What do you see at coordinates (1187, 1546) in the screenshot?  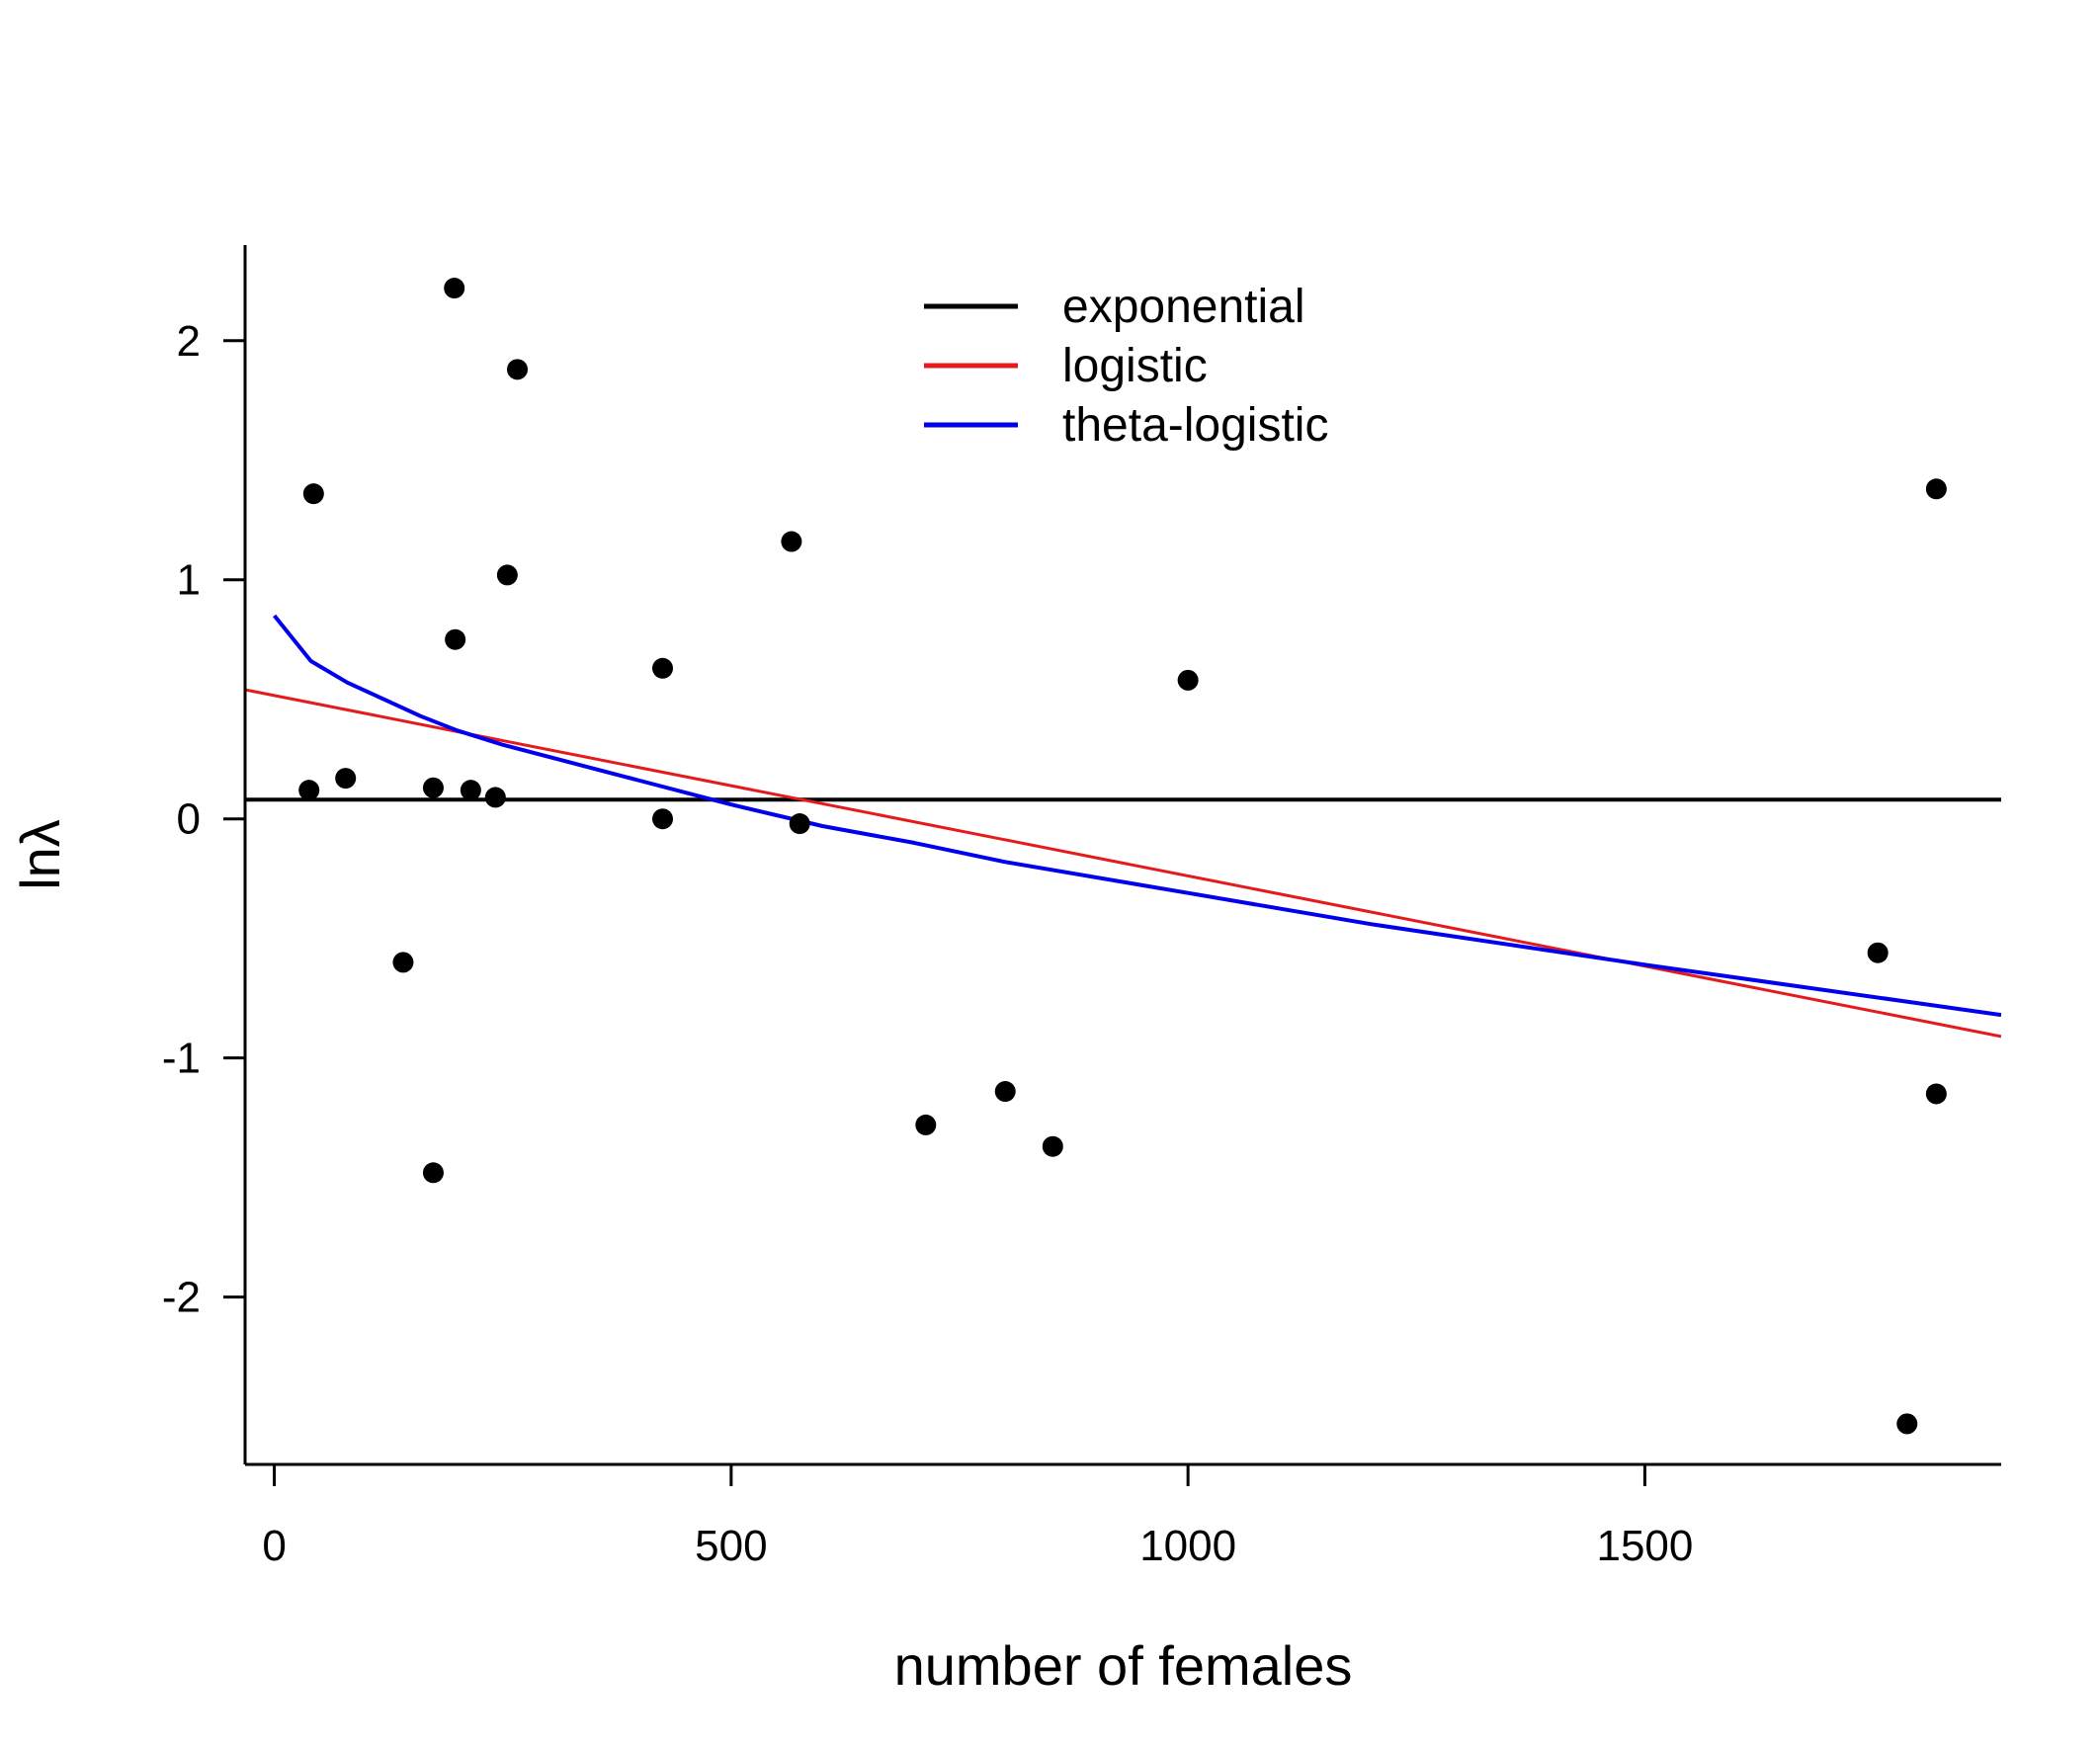 I see `x-tick-label: 1000` at bounding box center [1187, 1546].